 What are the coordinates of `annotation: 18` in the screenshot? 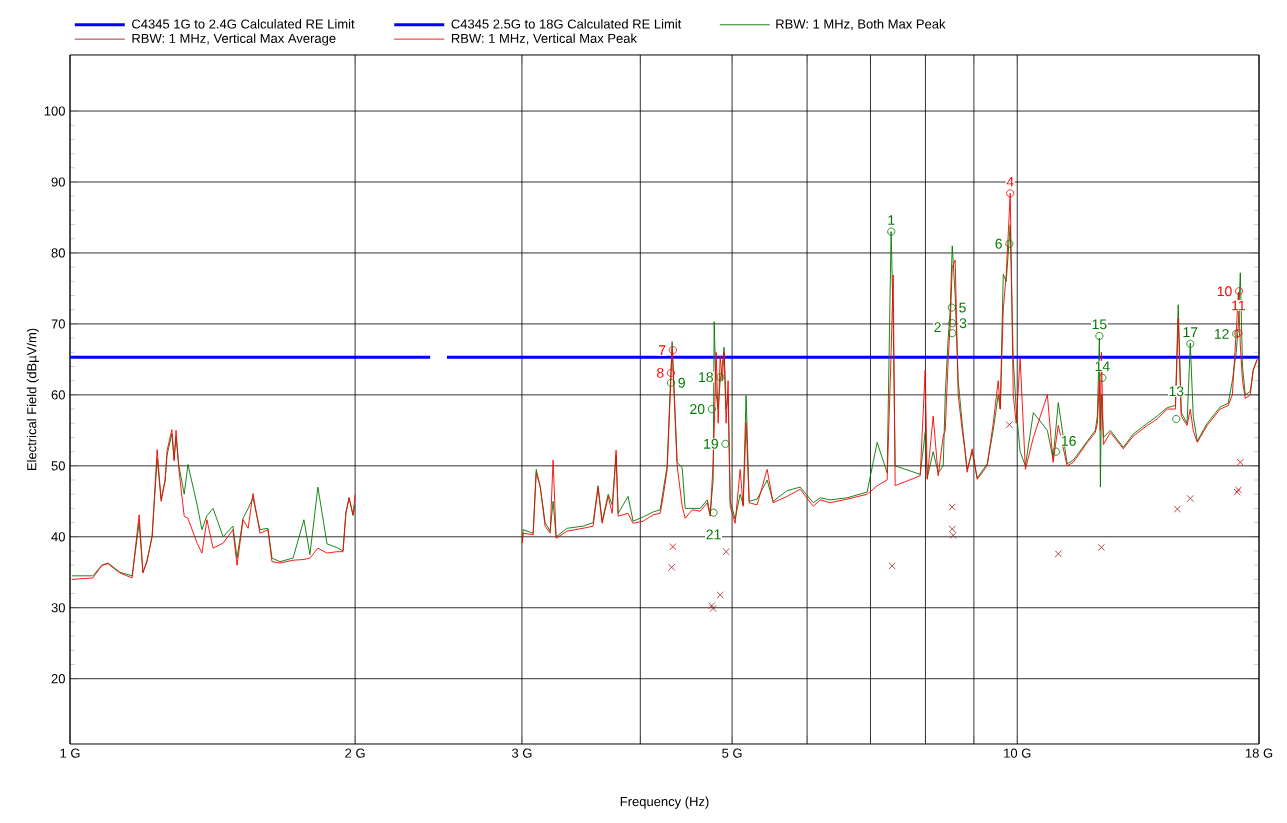 It's located at (706, 377).